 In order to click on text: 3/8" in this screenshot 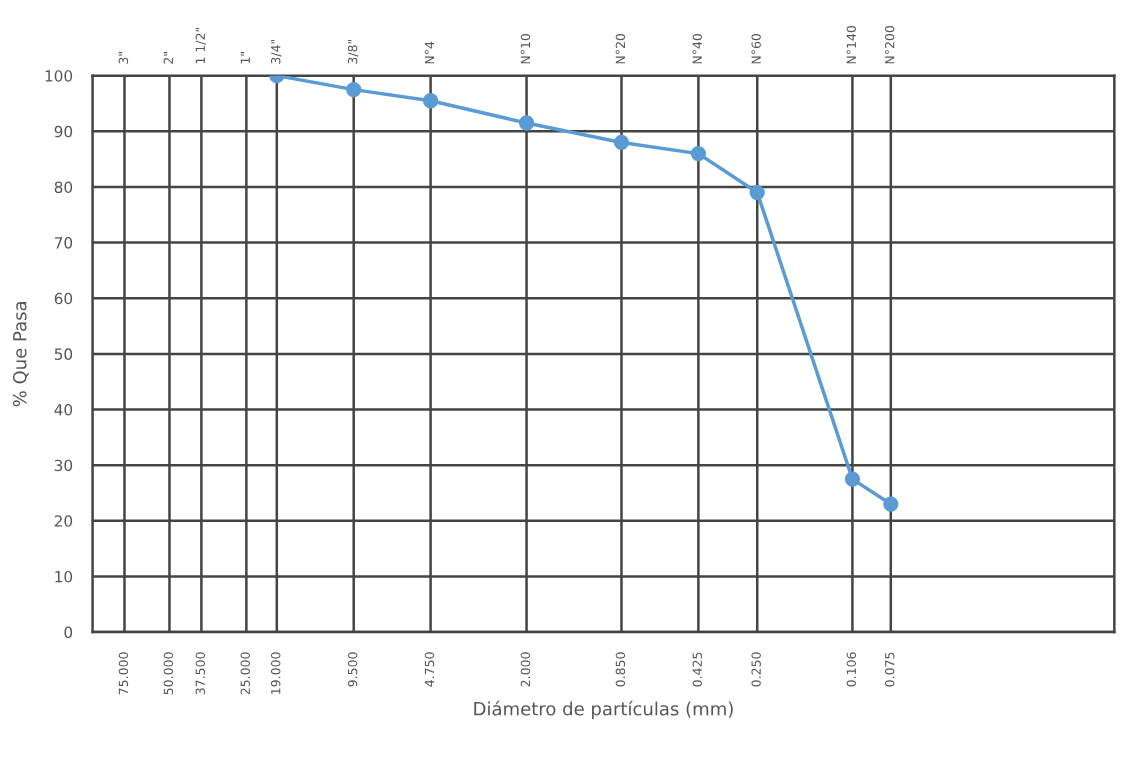, I will do `click(353, 51)`.